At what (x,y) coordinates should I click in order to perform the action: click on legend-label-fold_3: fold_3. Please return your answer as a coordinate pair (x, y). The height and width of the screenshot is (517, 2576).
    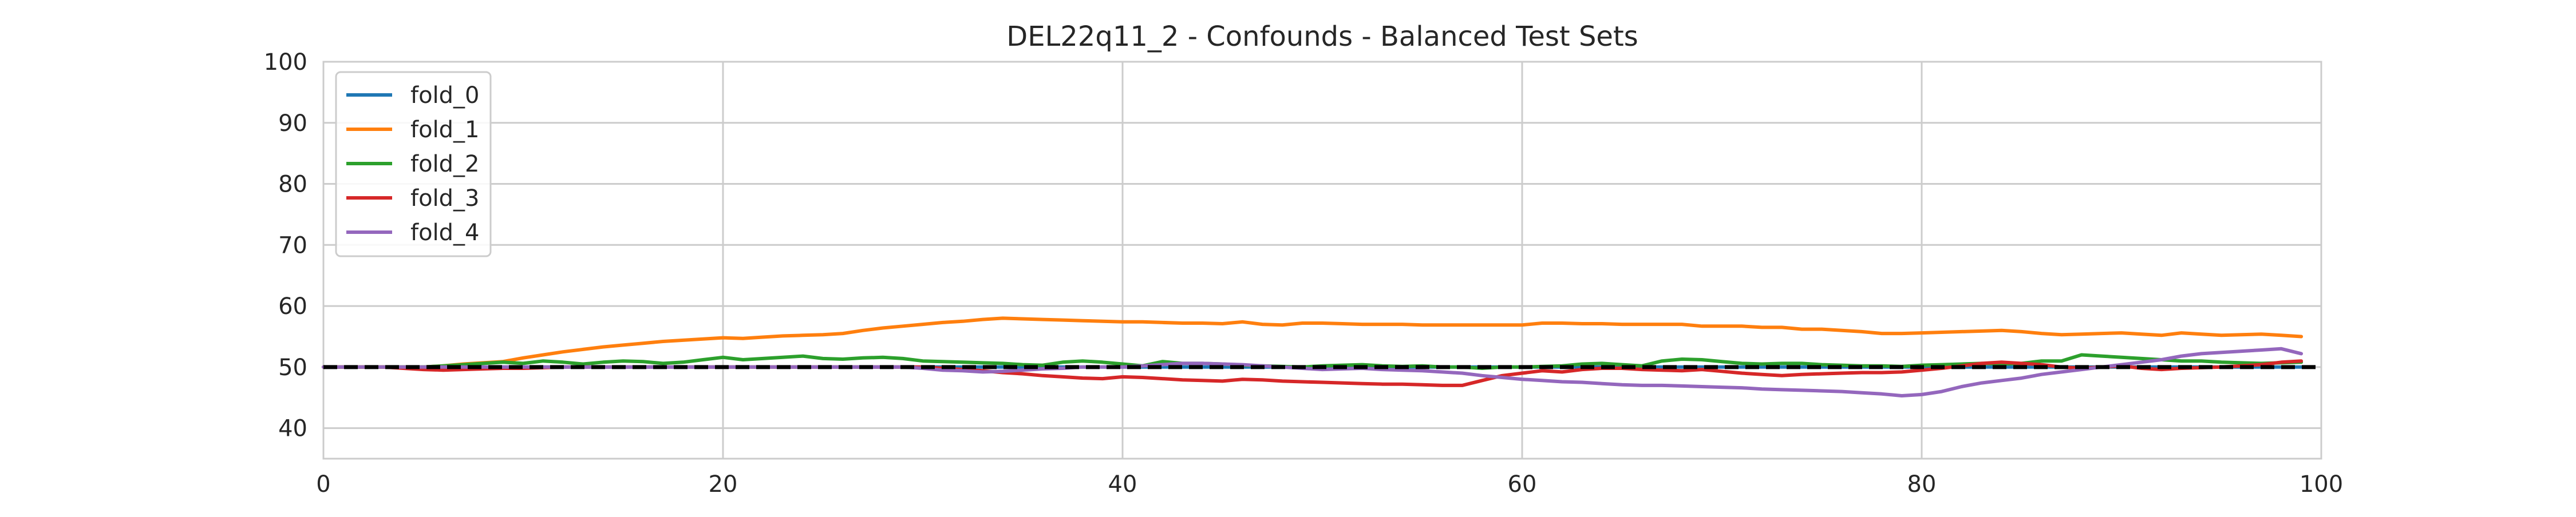
    Looking at the image, I should click on (445, 198).